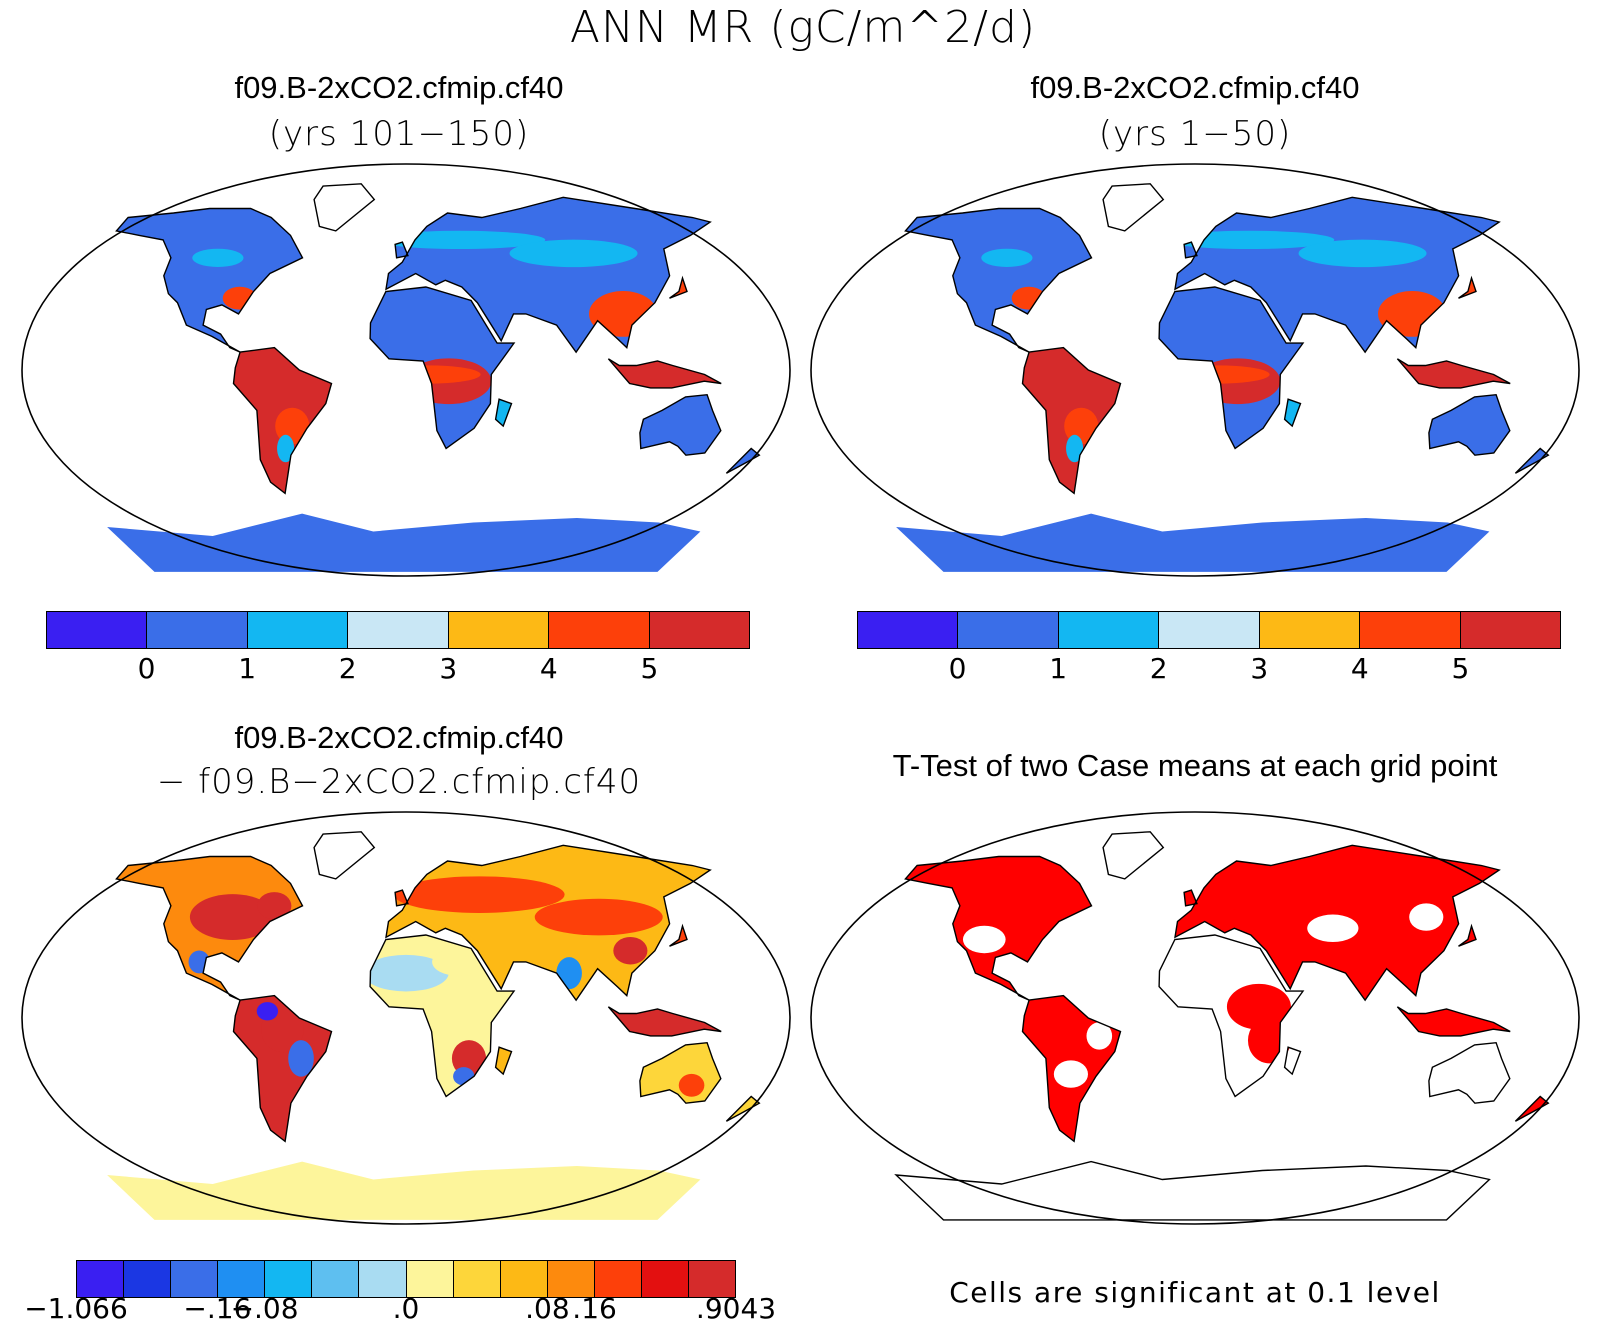 This screenshot has height=1328, width=1606. Describe the element at coordinates (76, 1308) in the screenshot. I see `colorbar-tick-label: −1.066` at that location.